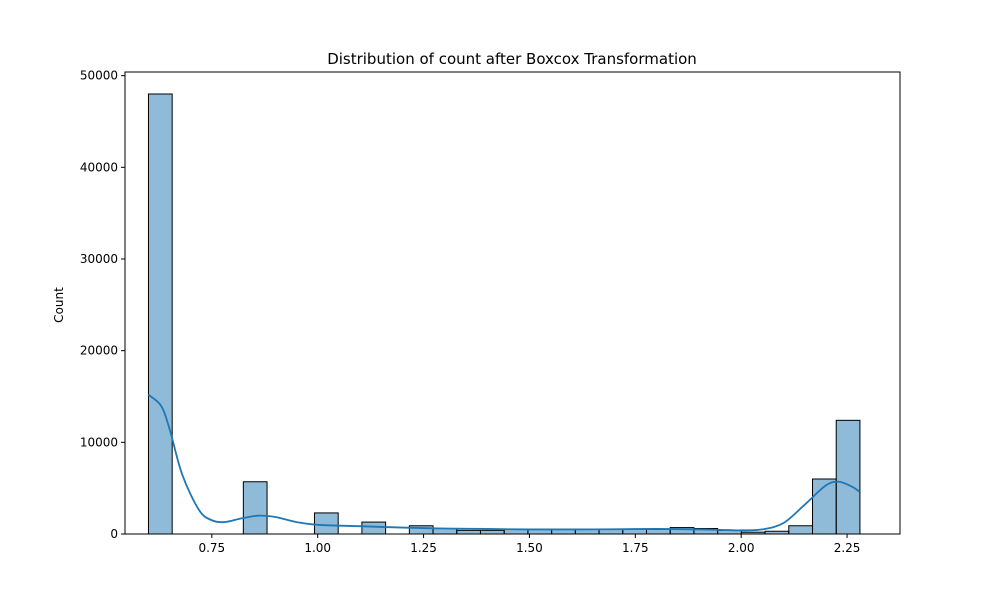 The height and width of the screenshot is (600, 1000). I want to click on x-tick-label: 2.00, so click(741, 548).